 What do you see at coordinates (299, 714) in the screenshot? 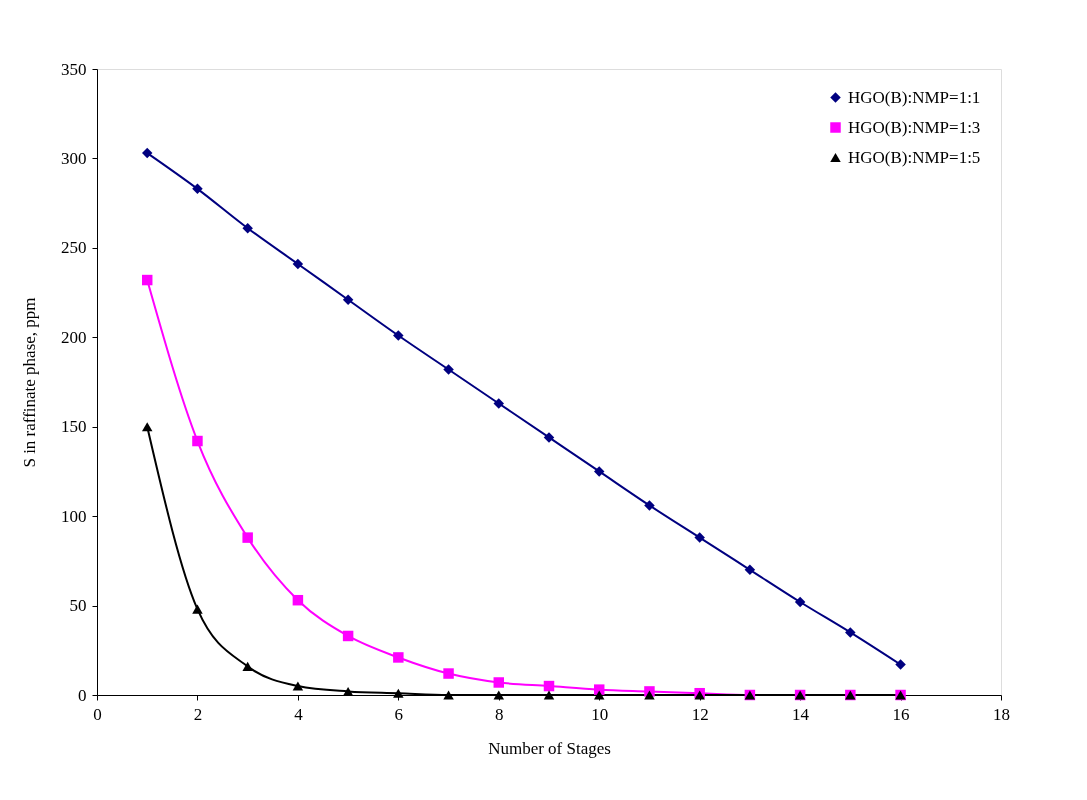
I see `x-tick-label: 4` at bounding box center [299, 714].